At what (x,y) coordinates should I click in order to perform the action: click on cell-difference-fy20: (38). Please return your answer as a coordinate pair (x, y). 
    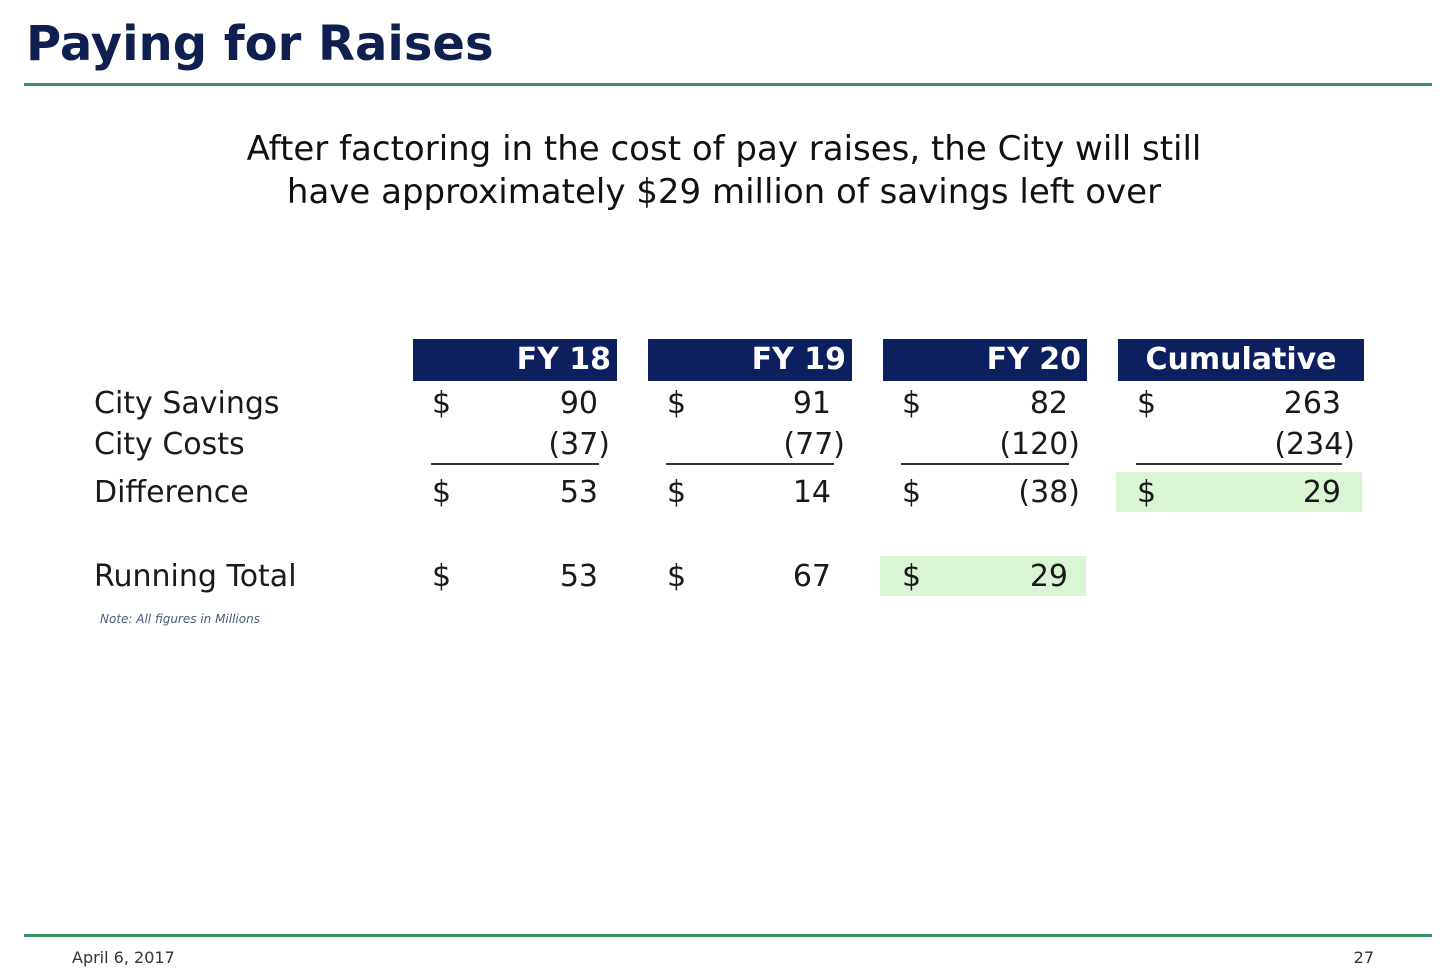
    Looking at the image, I should click on (1049, 492).